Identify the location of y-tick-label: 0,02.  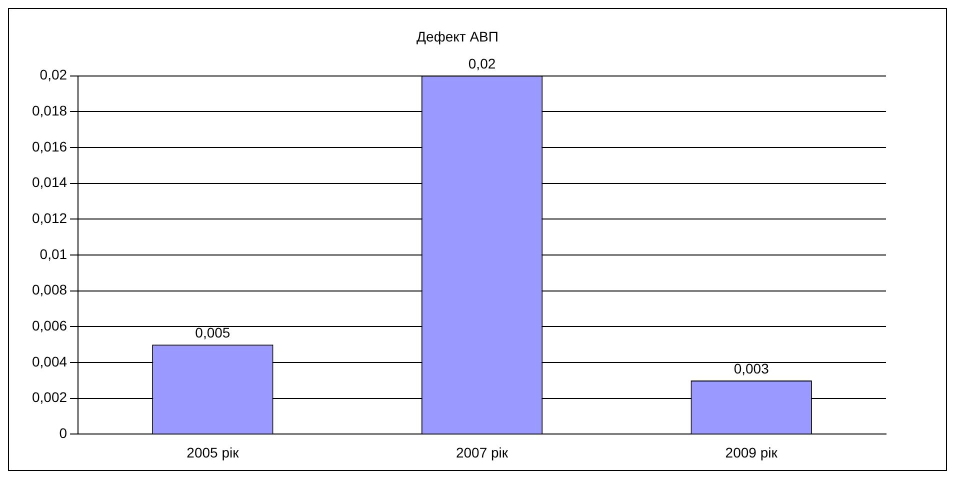
(54, 74).